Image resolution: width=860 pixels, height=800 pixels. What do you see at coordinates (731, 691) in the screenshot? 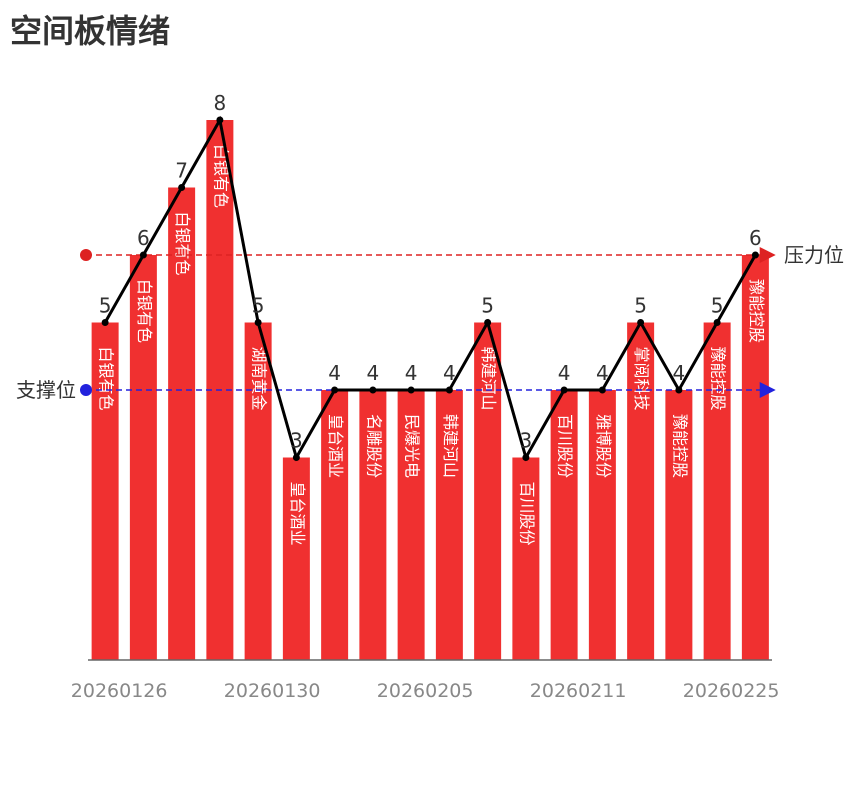
I see `x-tick-label: 20260225` at bounding box center [731, 691].